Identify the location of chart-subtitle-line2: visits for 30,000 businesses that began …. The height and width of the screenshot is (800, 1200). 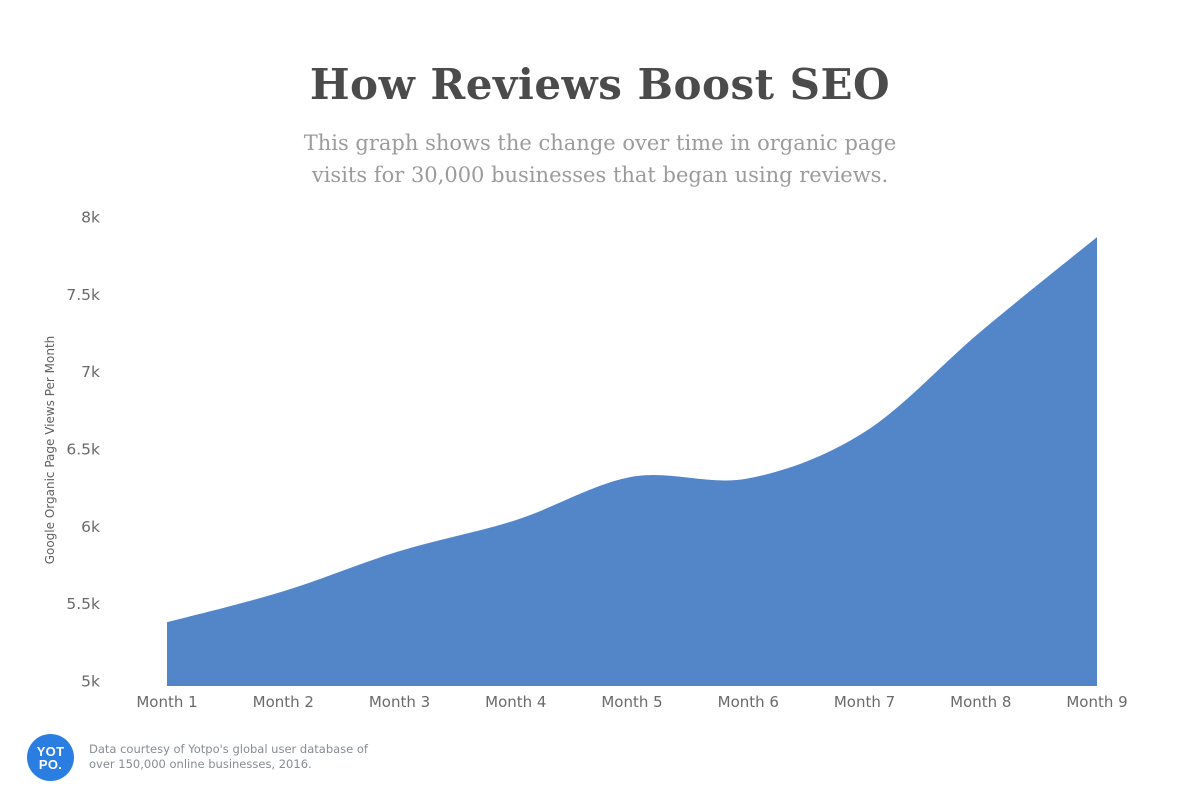
(600, 175).